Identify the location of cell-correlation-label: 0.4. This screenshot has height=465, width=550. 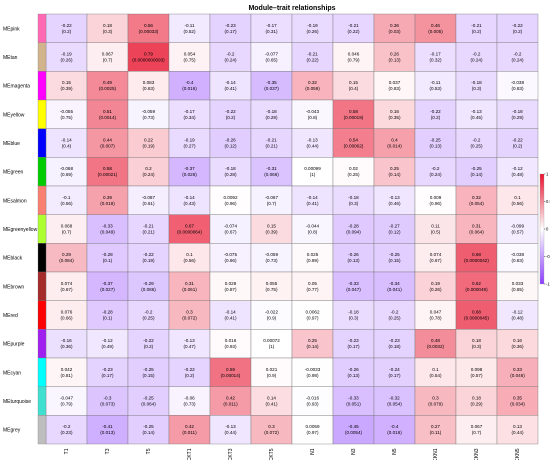
(394, 140).